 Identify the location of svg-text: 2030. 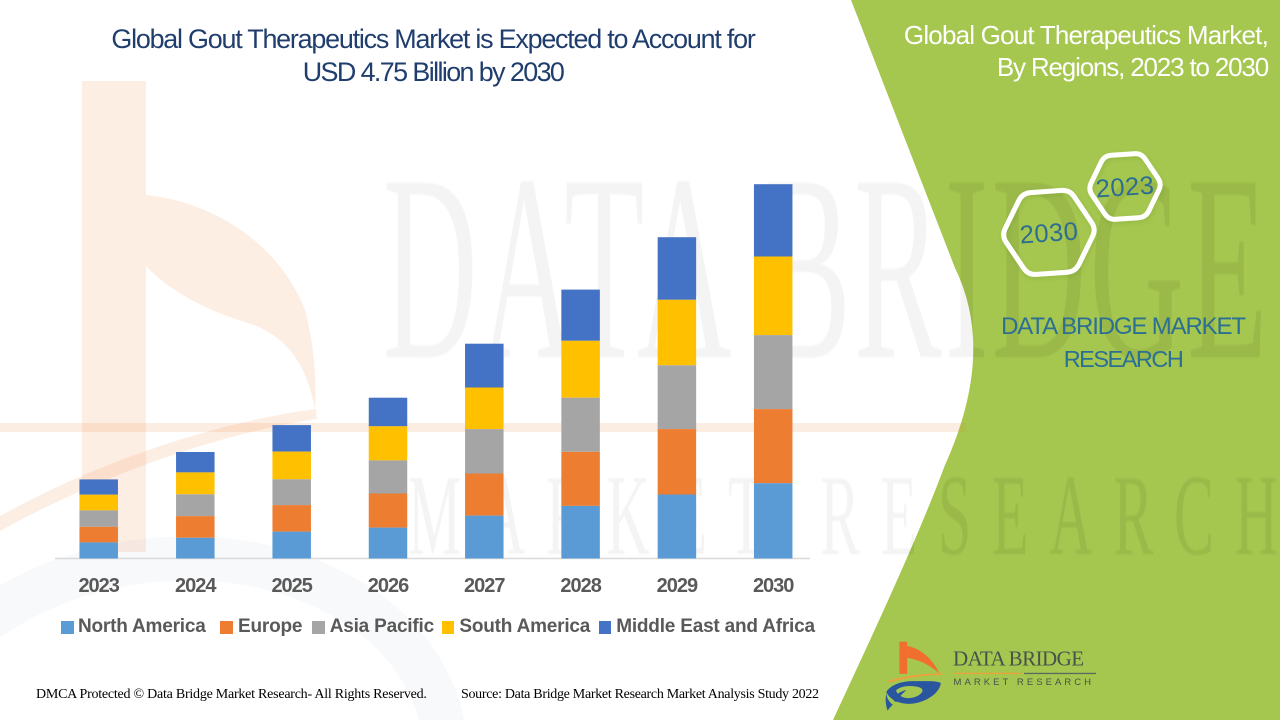
(1049, 233).